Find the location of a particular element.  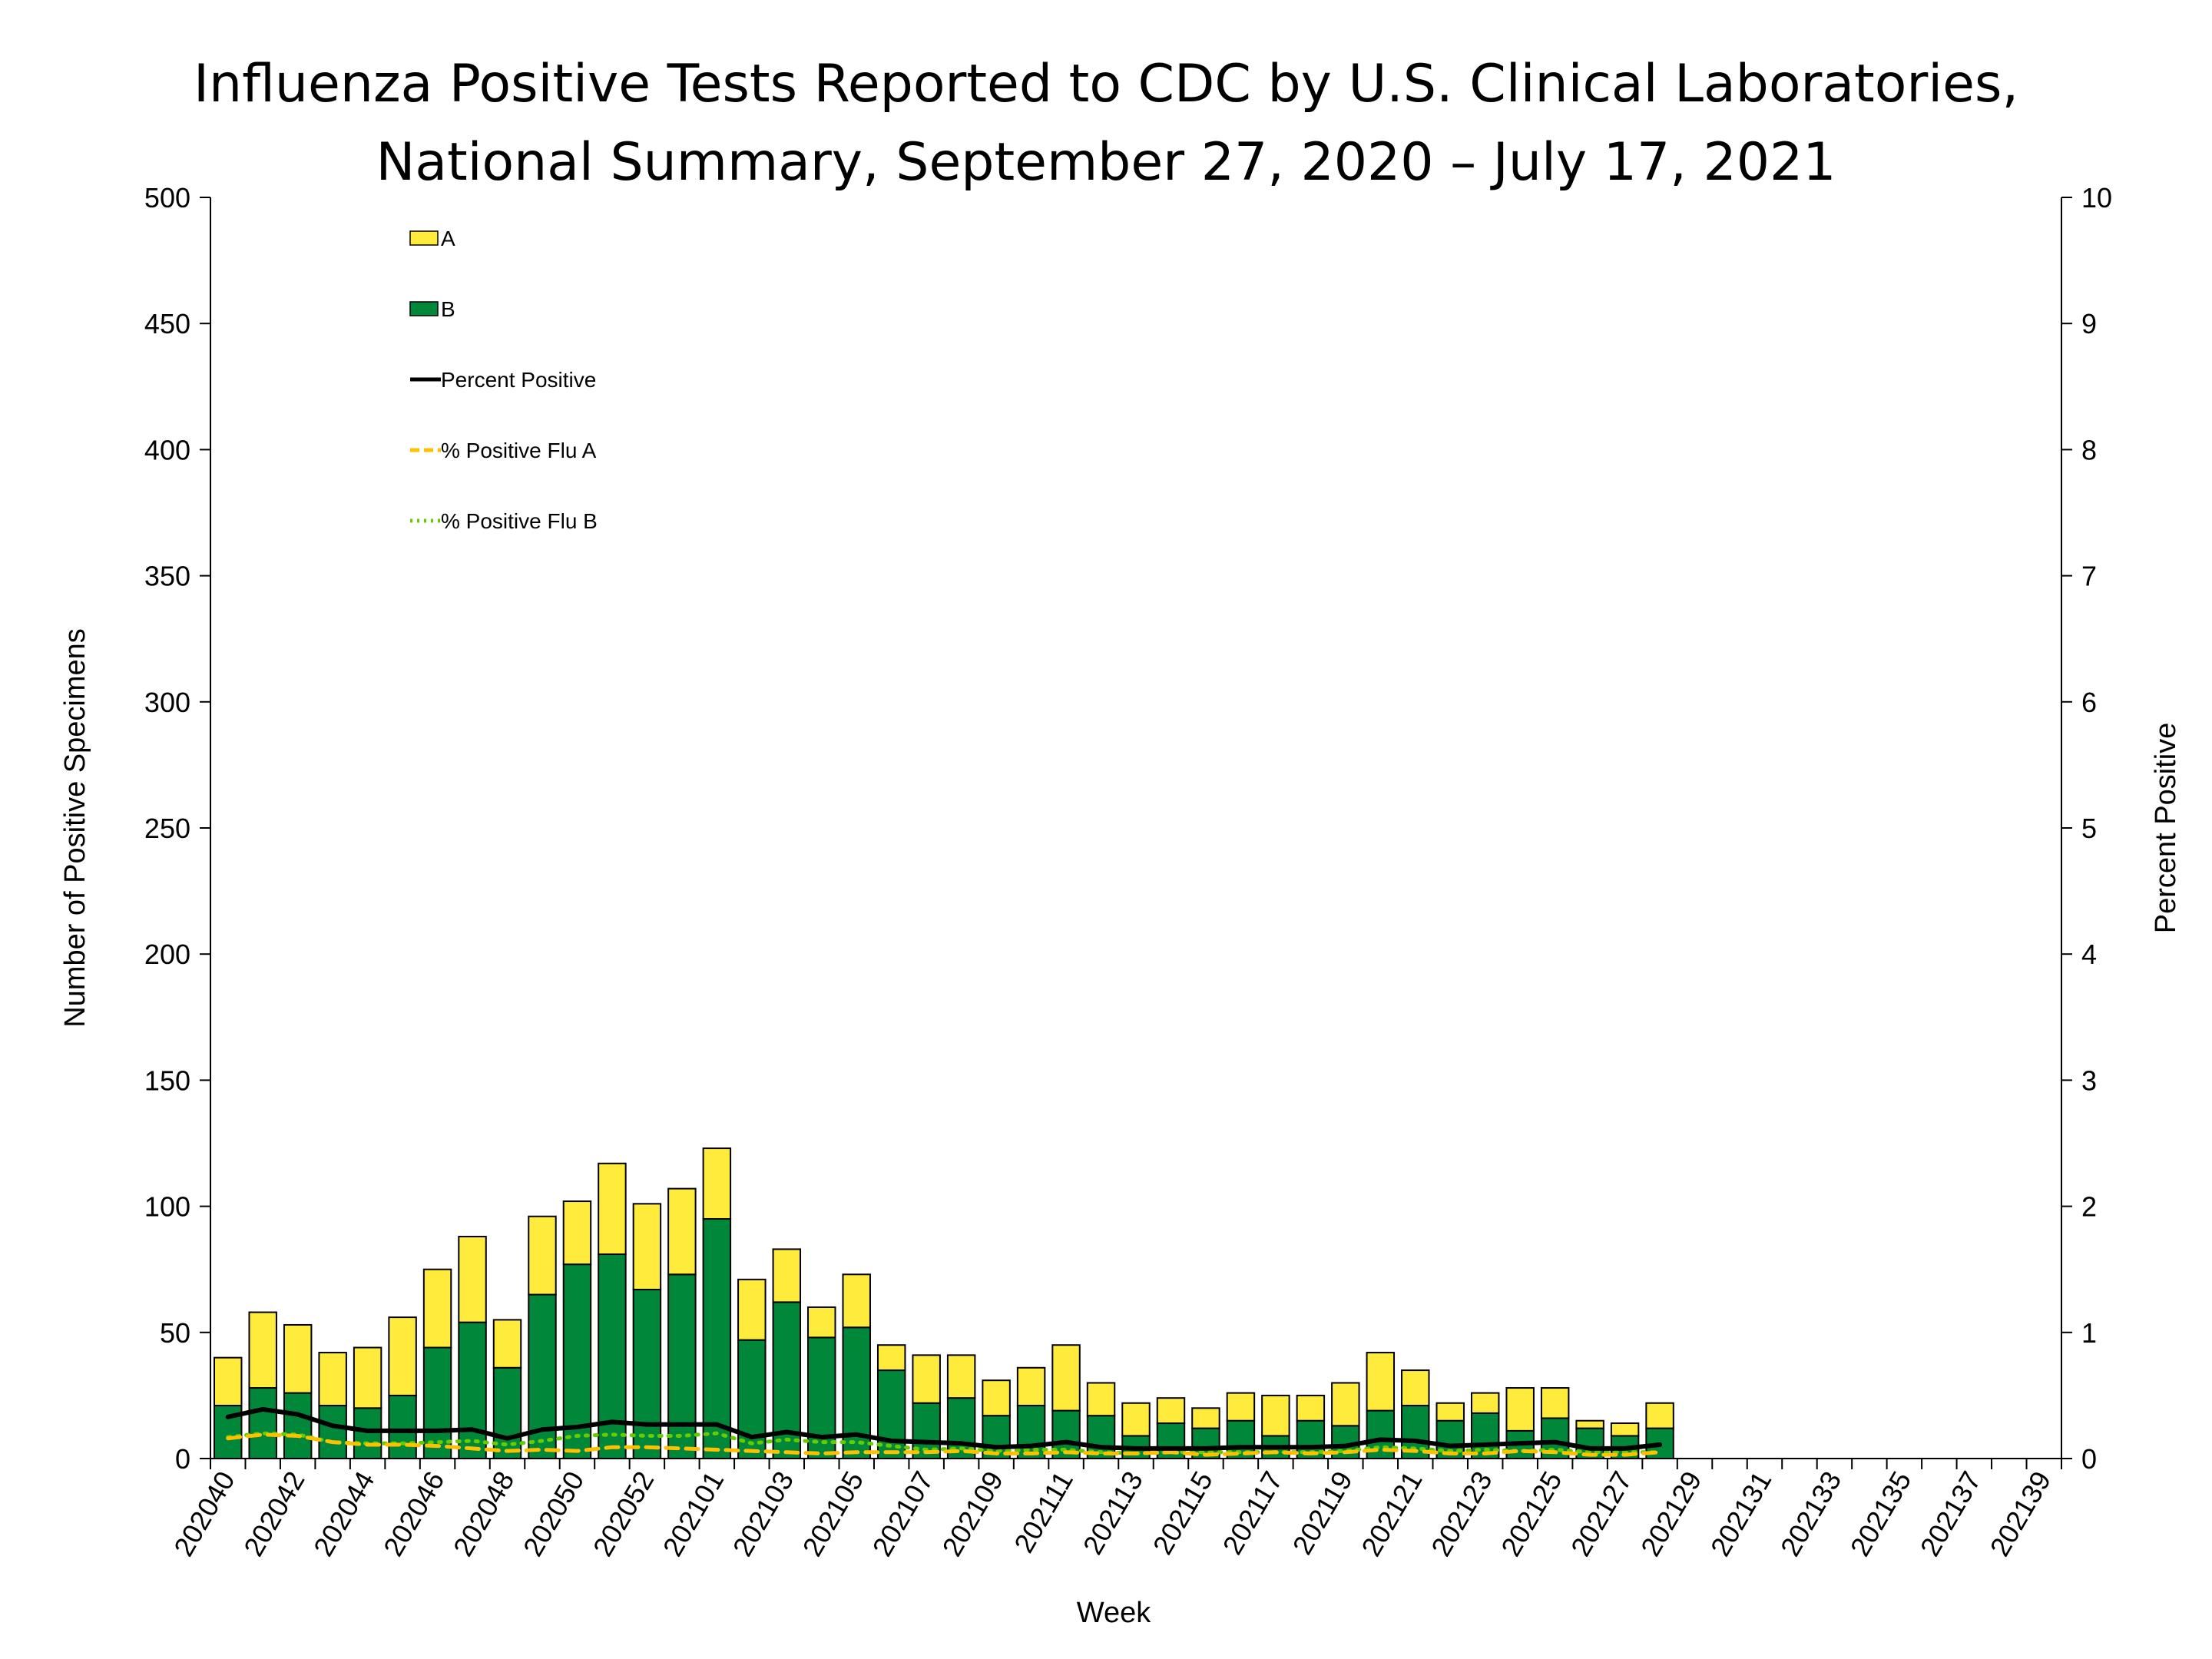

y-tick-label: 50 is located at coordinates (175, 1333).